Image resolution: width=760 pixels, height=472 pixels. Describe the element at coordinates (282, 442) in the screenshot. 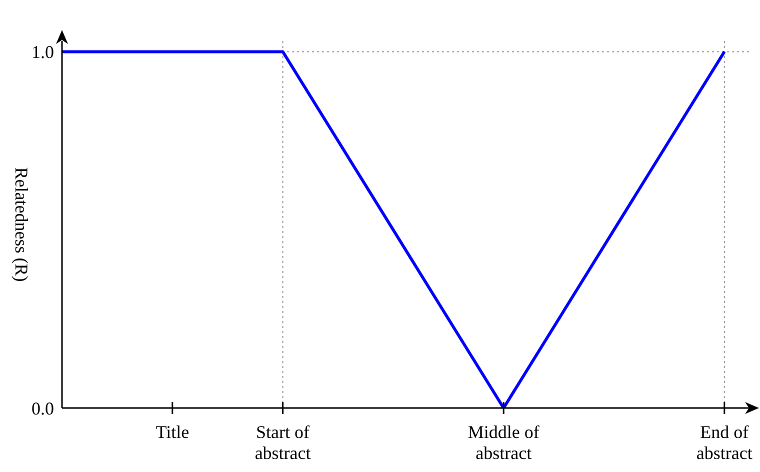

I see `x-tick-label: Start of abstract` at that location.